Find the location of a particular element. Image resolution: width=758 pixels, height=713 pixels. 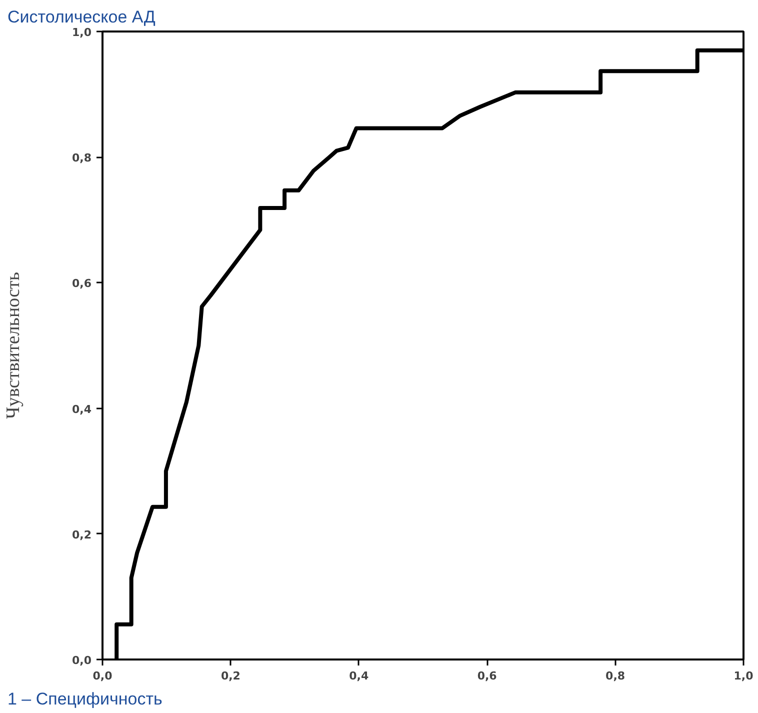

y-tick-label: 0,2 is located at coordinates (82, 535).